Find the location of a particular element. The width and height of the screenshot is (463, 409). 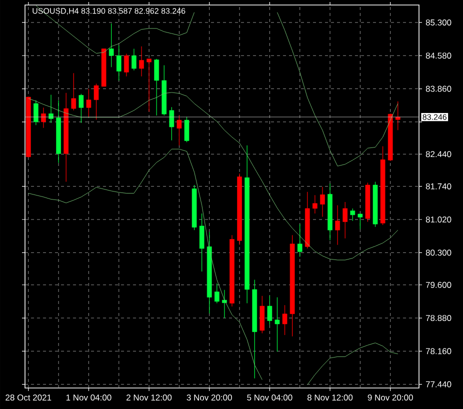

y-tick-label: 78.880 is located at coordinates (439, 318).